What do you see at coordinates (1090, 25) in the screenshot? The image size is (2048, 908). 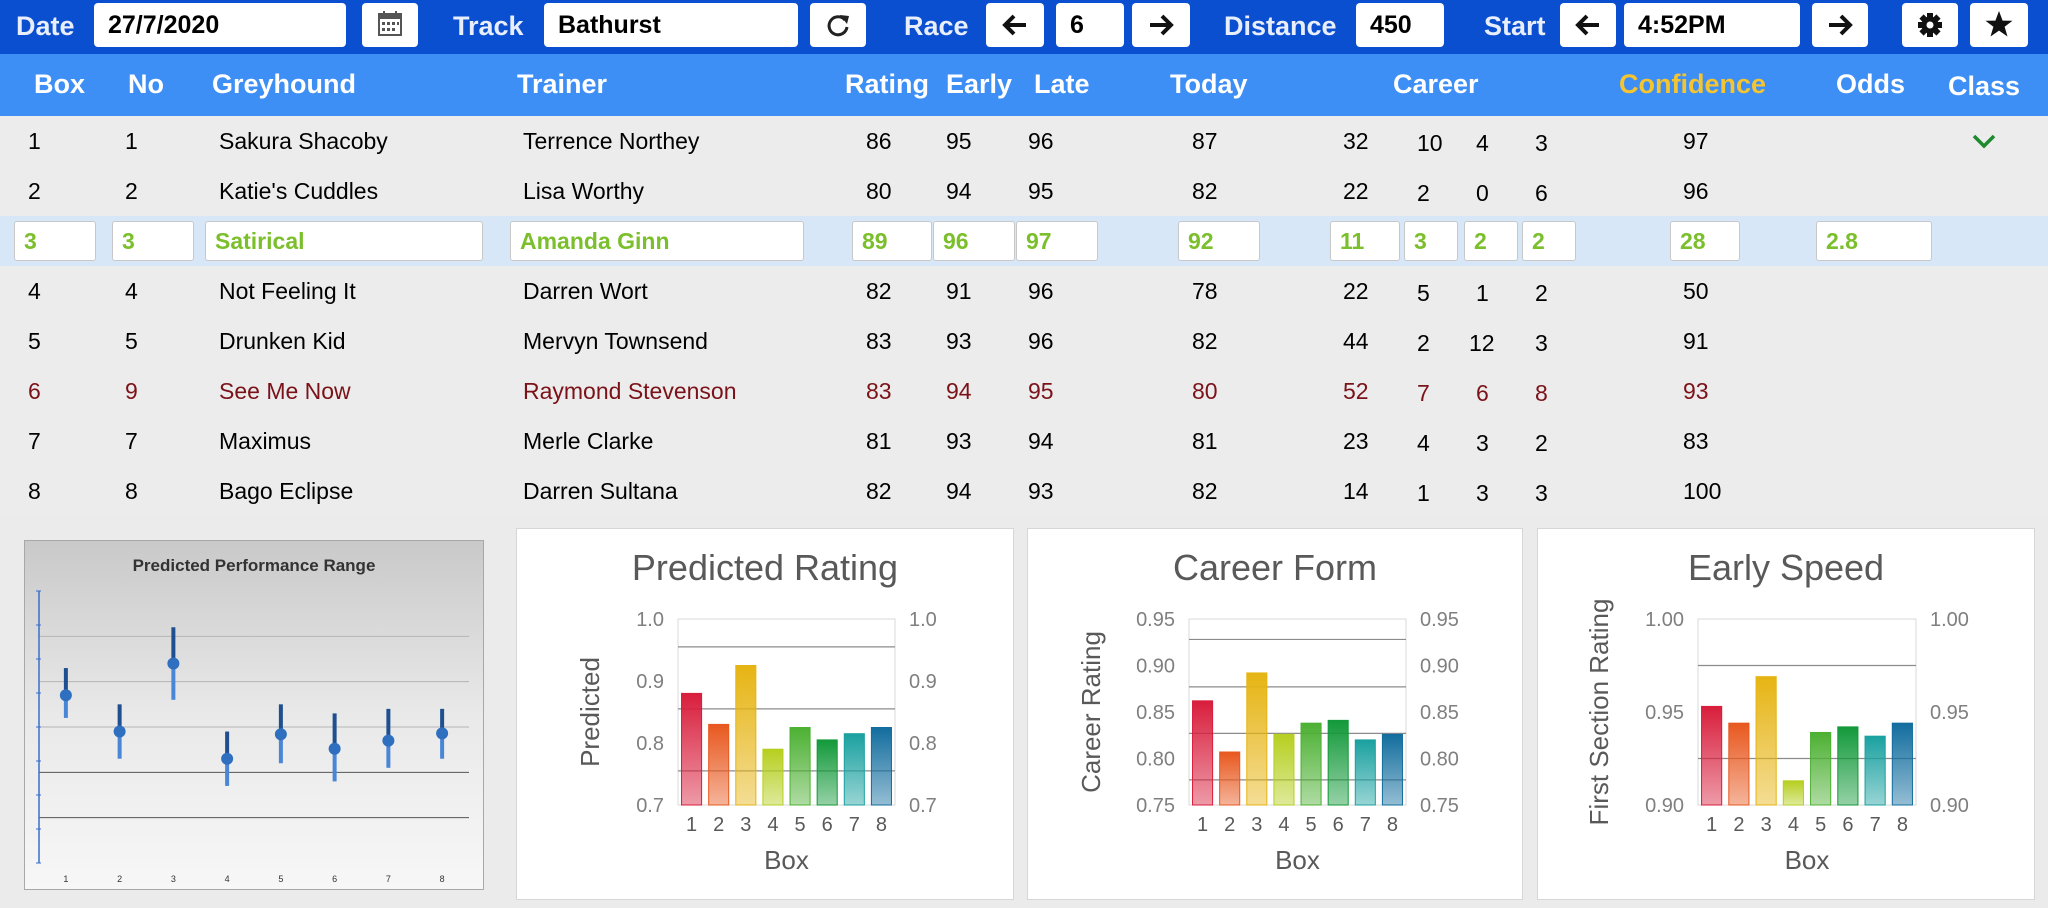 I see `race-input: 6` at bounding box center [1090, 25].